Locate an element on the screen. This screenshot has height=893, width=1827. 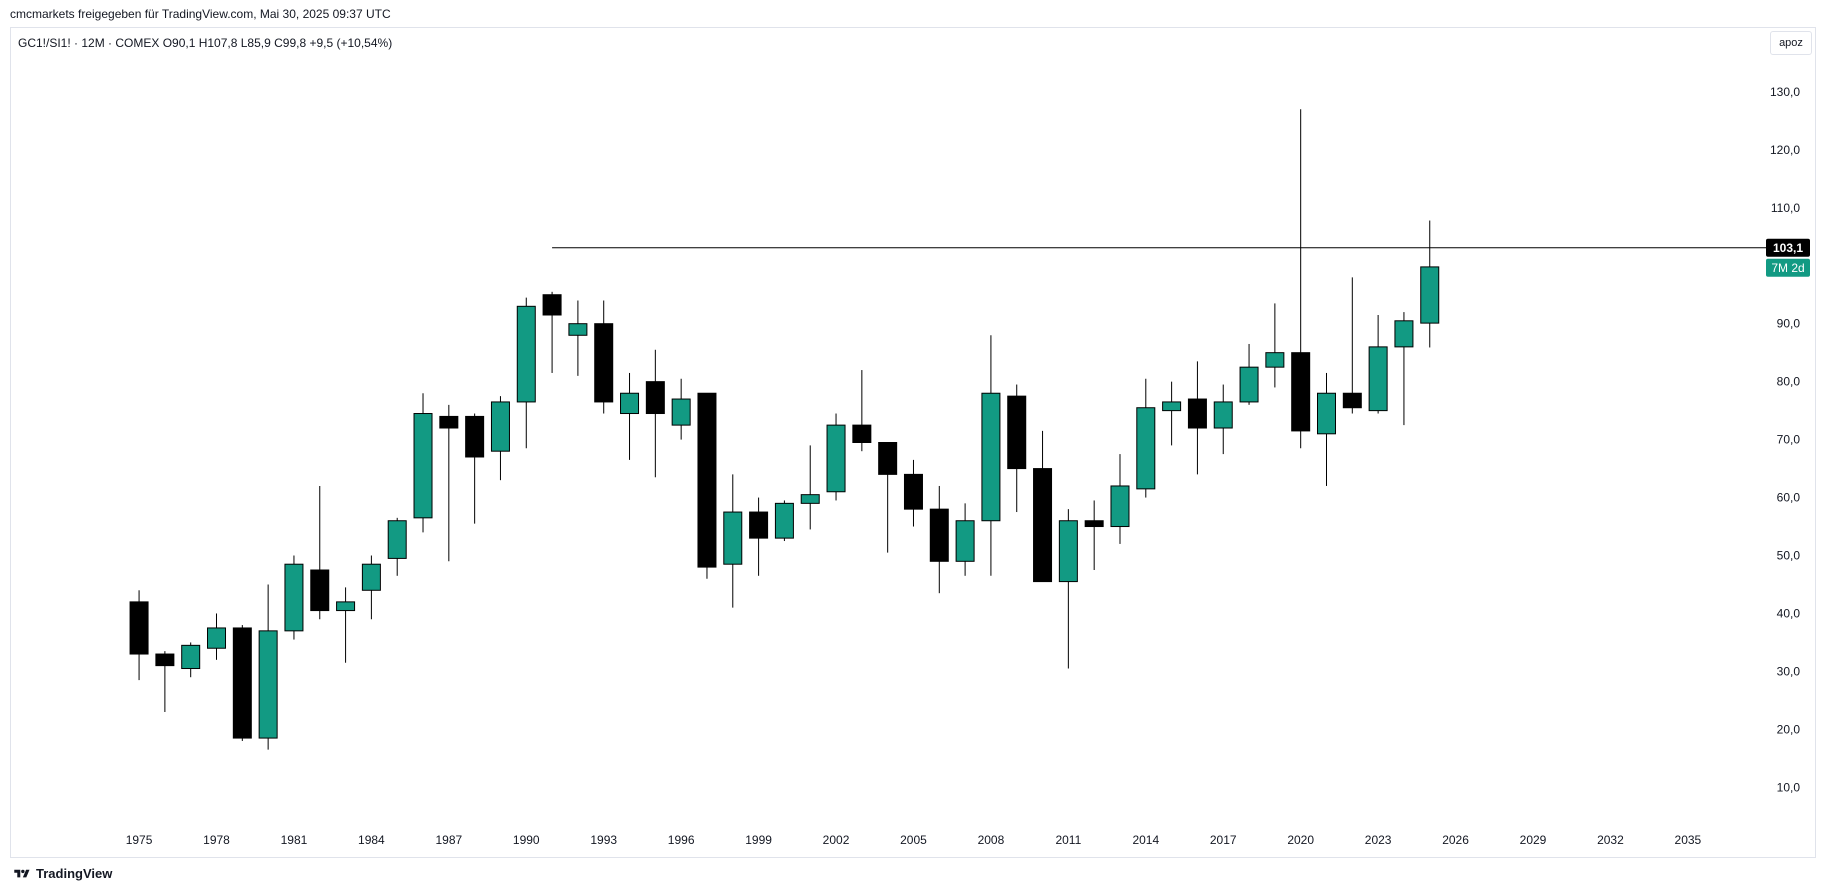
y-tick-label: 130,0 is located at coordinates (1785, 92).